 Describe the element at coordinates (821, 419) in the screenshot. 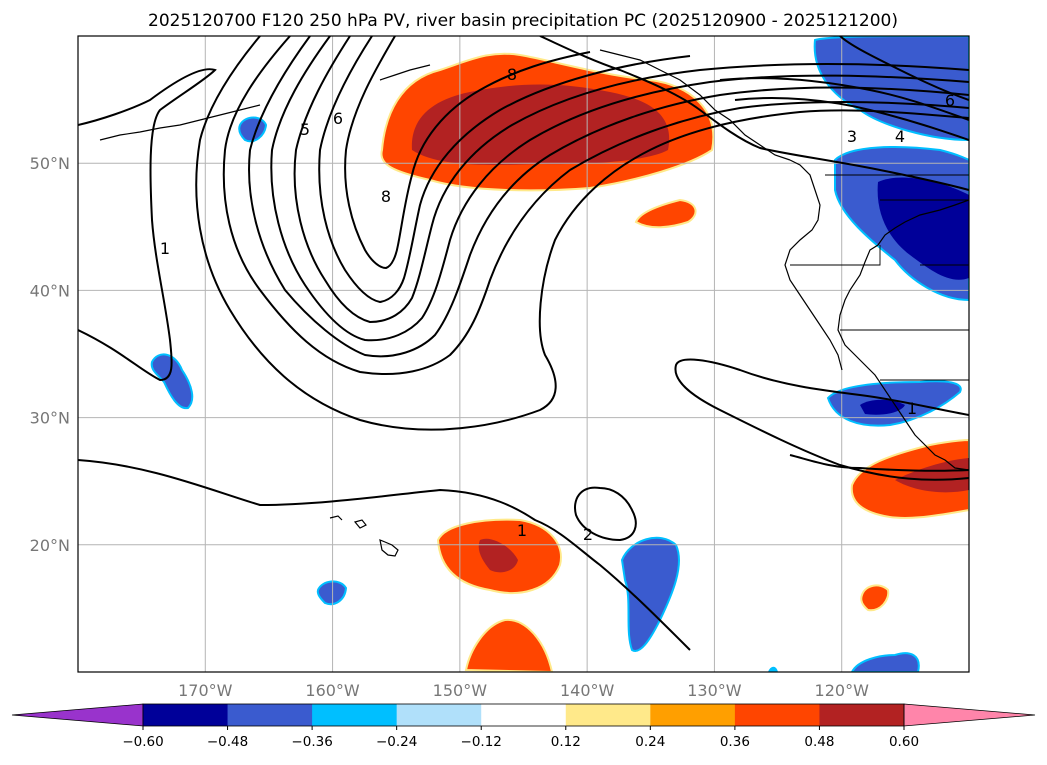

I see `pv-contour-1-east` at that location.